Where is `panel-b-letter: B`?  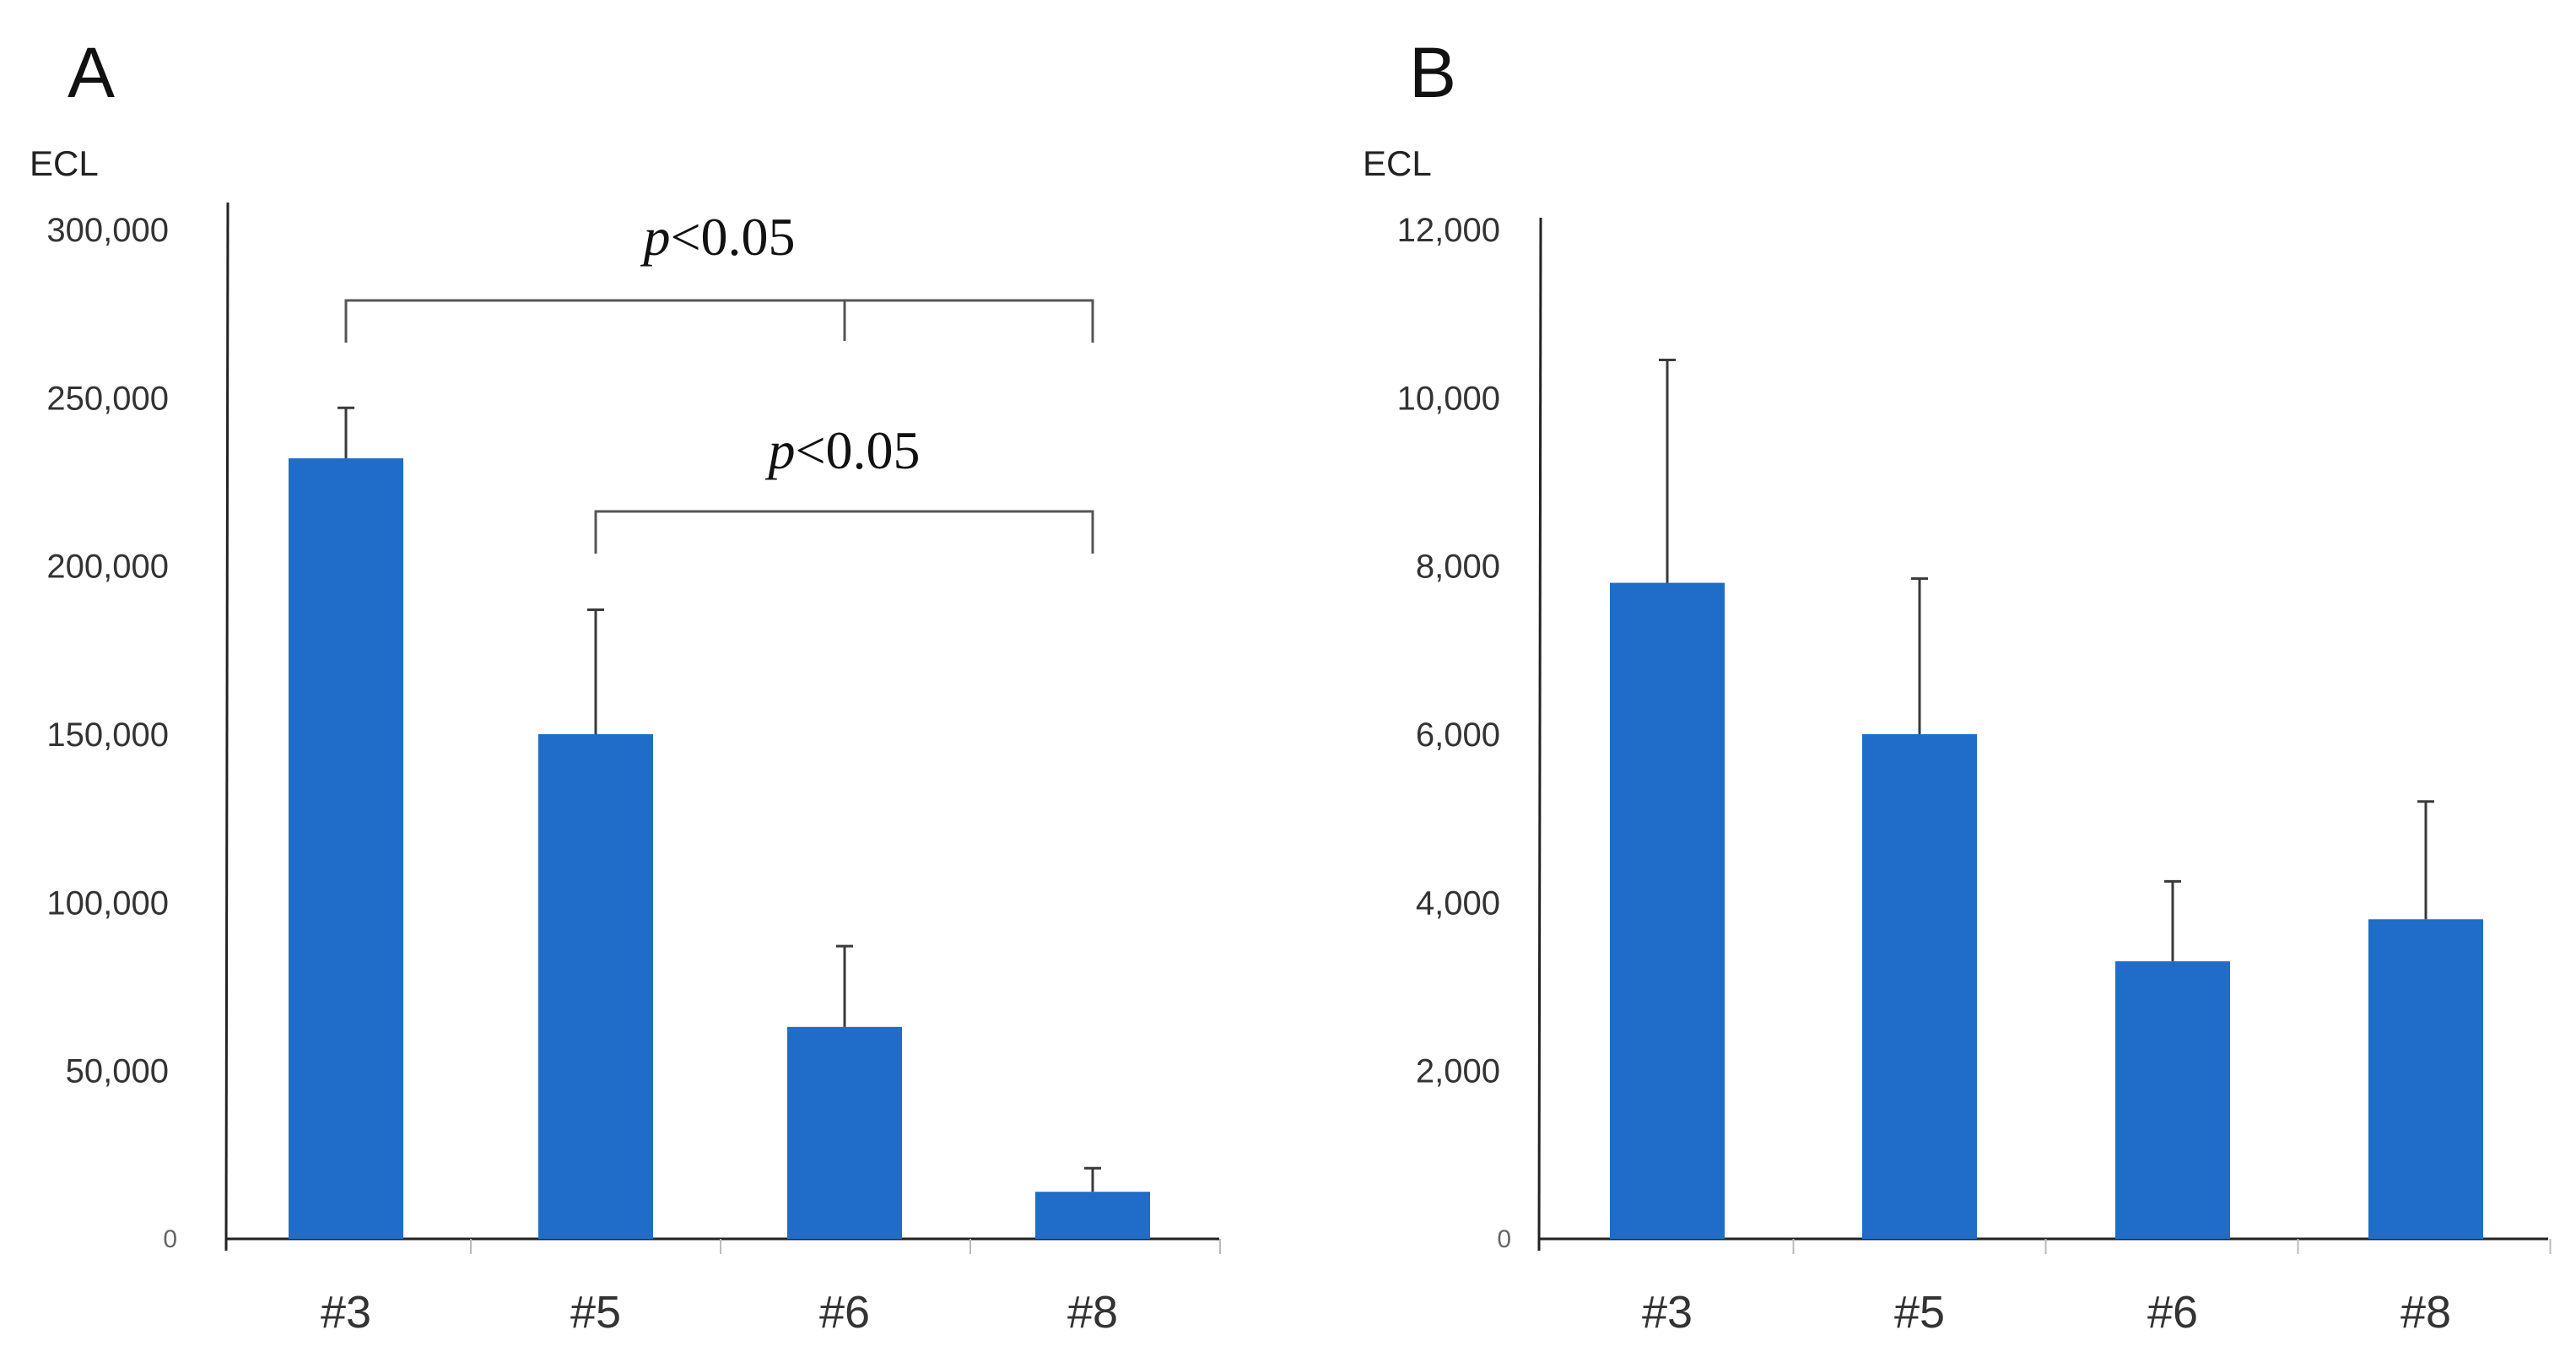 panel-b-letter: B is located at coordinates (1432, 72).